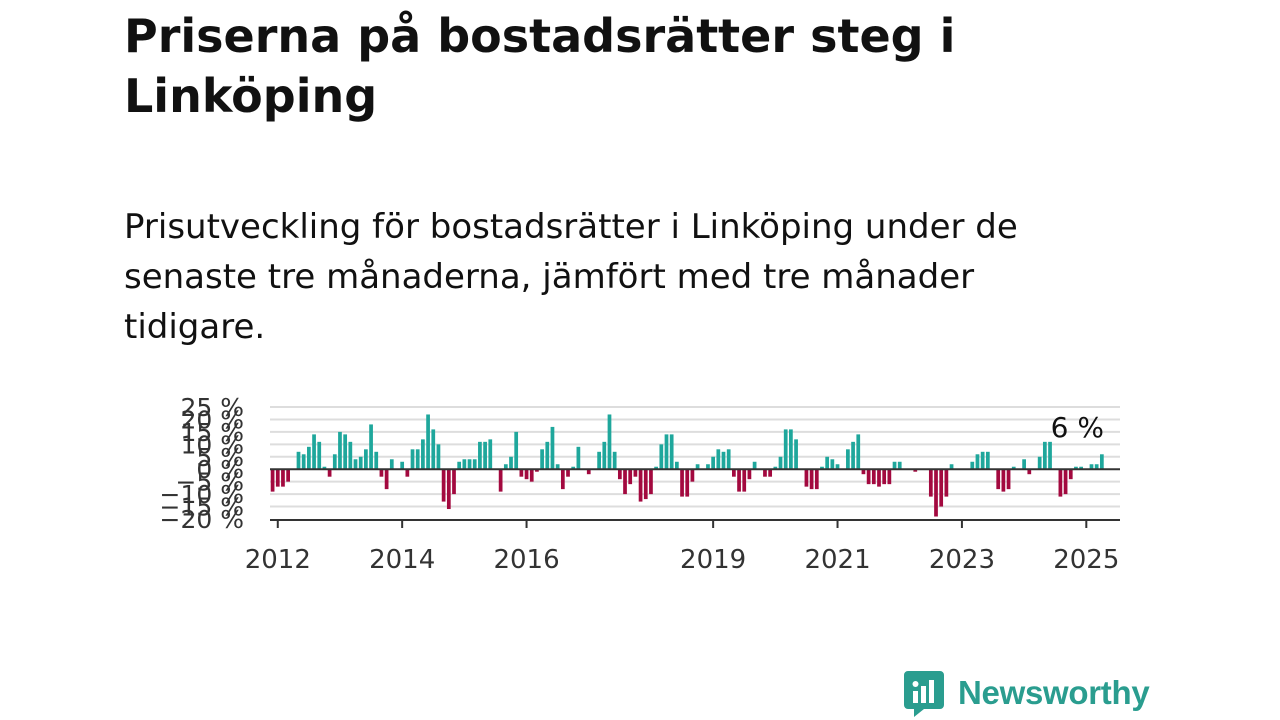 Image resolution: width=1280 pixels, height=720 pixels. Describe the element at coordinates (1086, 560) in the screenshot. I see `x-tick-label: 2025` at that location.